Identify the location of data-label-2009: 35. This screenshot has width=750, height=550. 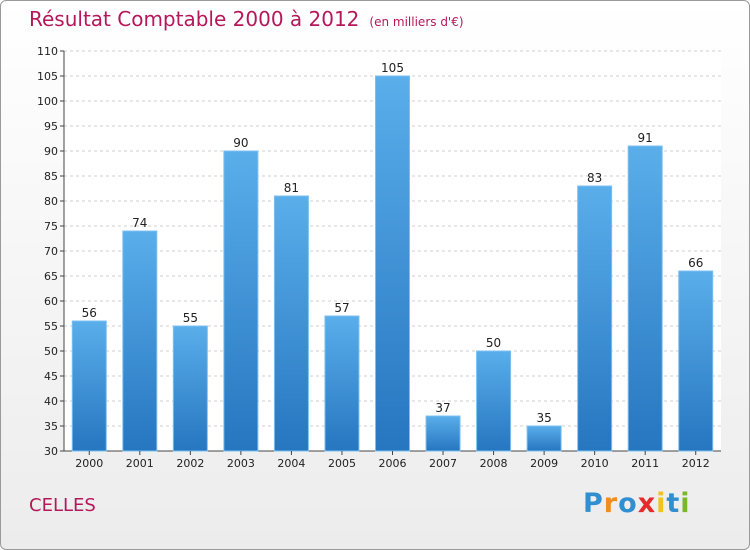
(543, 418).